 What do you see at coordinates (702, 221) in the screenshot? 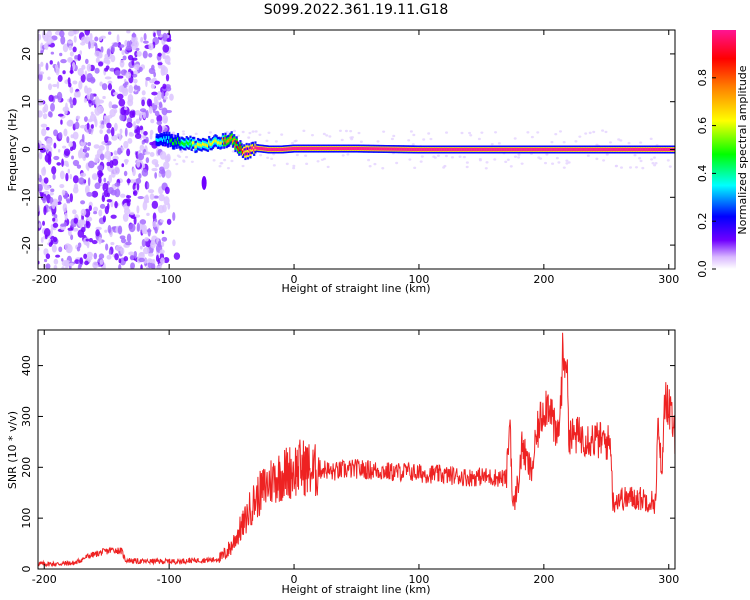
I see `colorbar-tick-label: 0.2` at bounding box center [702, 221].